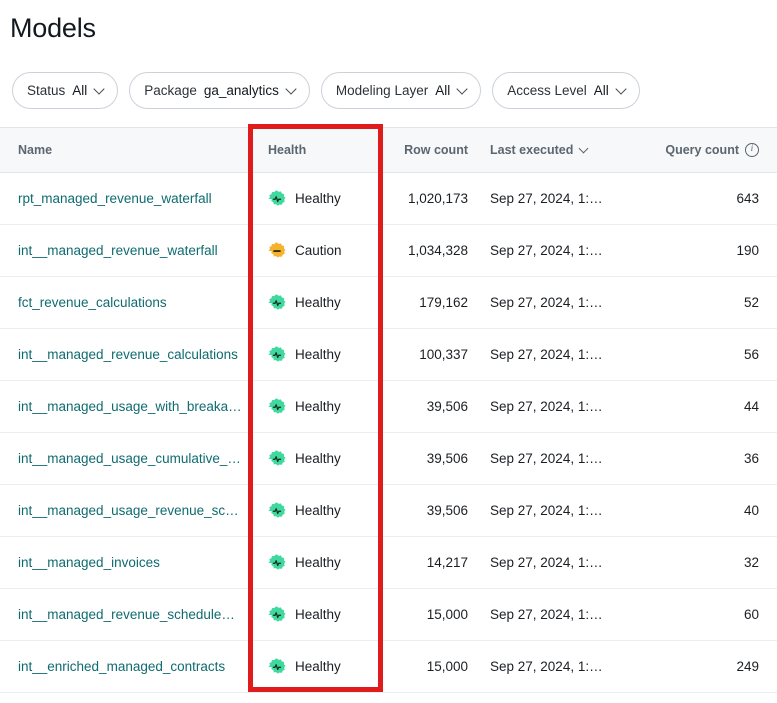 This screenshot has width=777, height=703. Describe the element at coordinates (436, 150) in the screenshot. I see `column-header-row-count: Row count` at that location.